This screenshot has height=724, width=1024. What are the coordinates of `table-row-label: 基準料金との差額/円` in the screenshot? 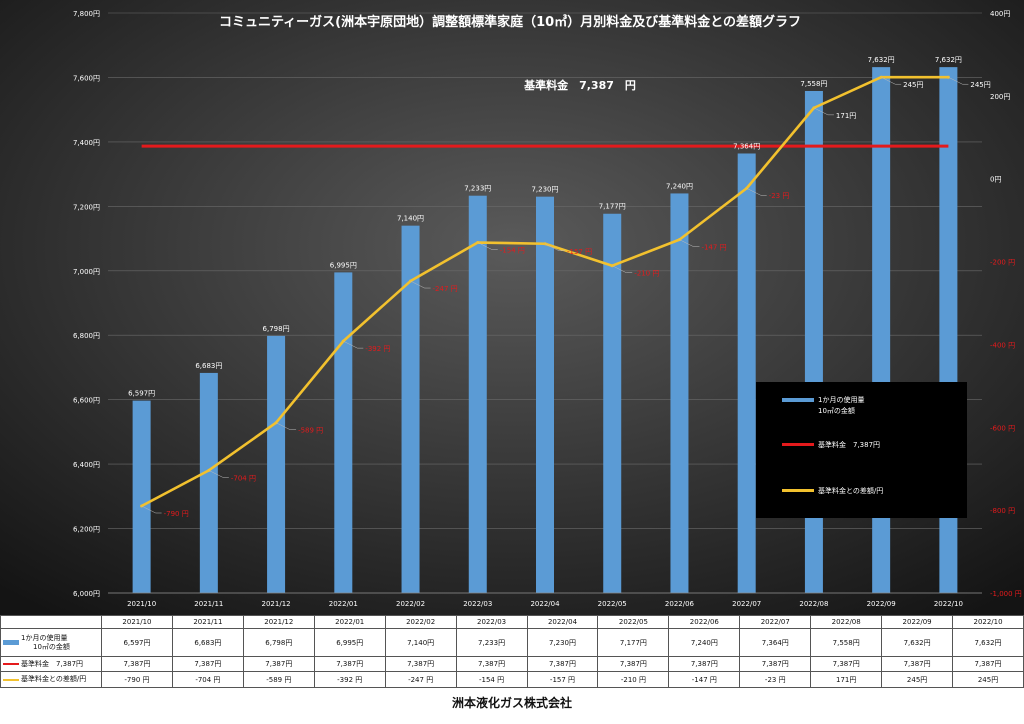 It's located at (51, 679).